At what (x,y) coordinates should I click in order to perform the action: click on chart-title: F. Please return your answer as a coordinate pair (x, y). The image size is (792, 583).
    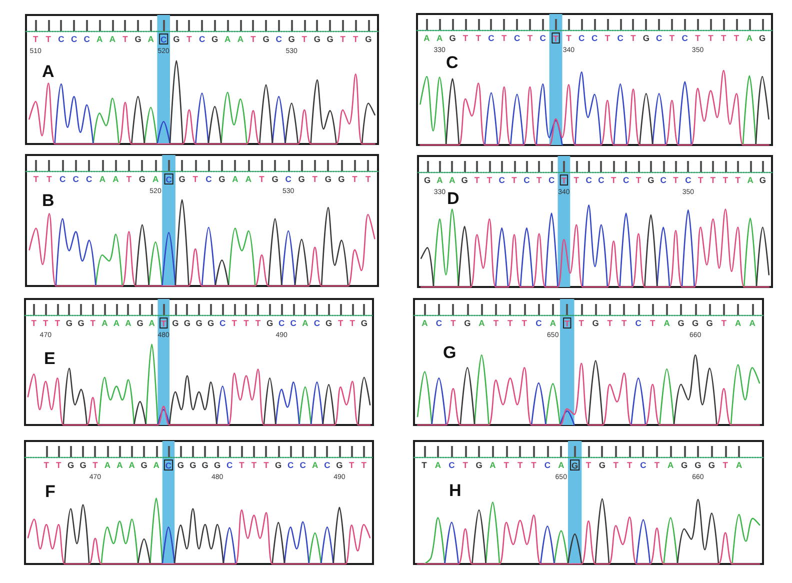
    Looking at the image, I should click on (50, 491).